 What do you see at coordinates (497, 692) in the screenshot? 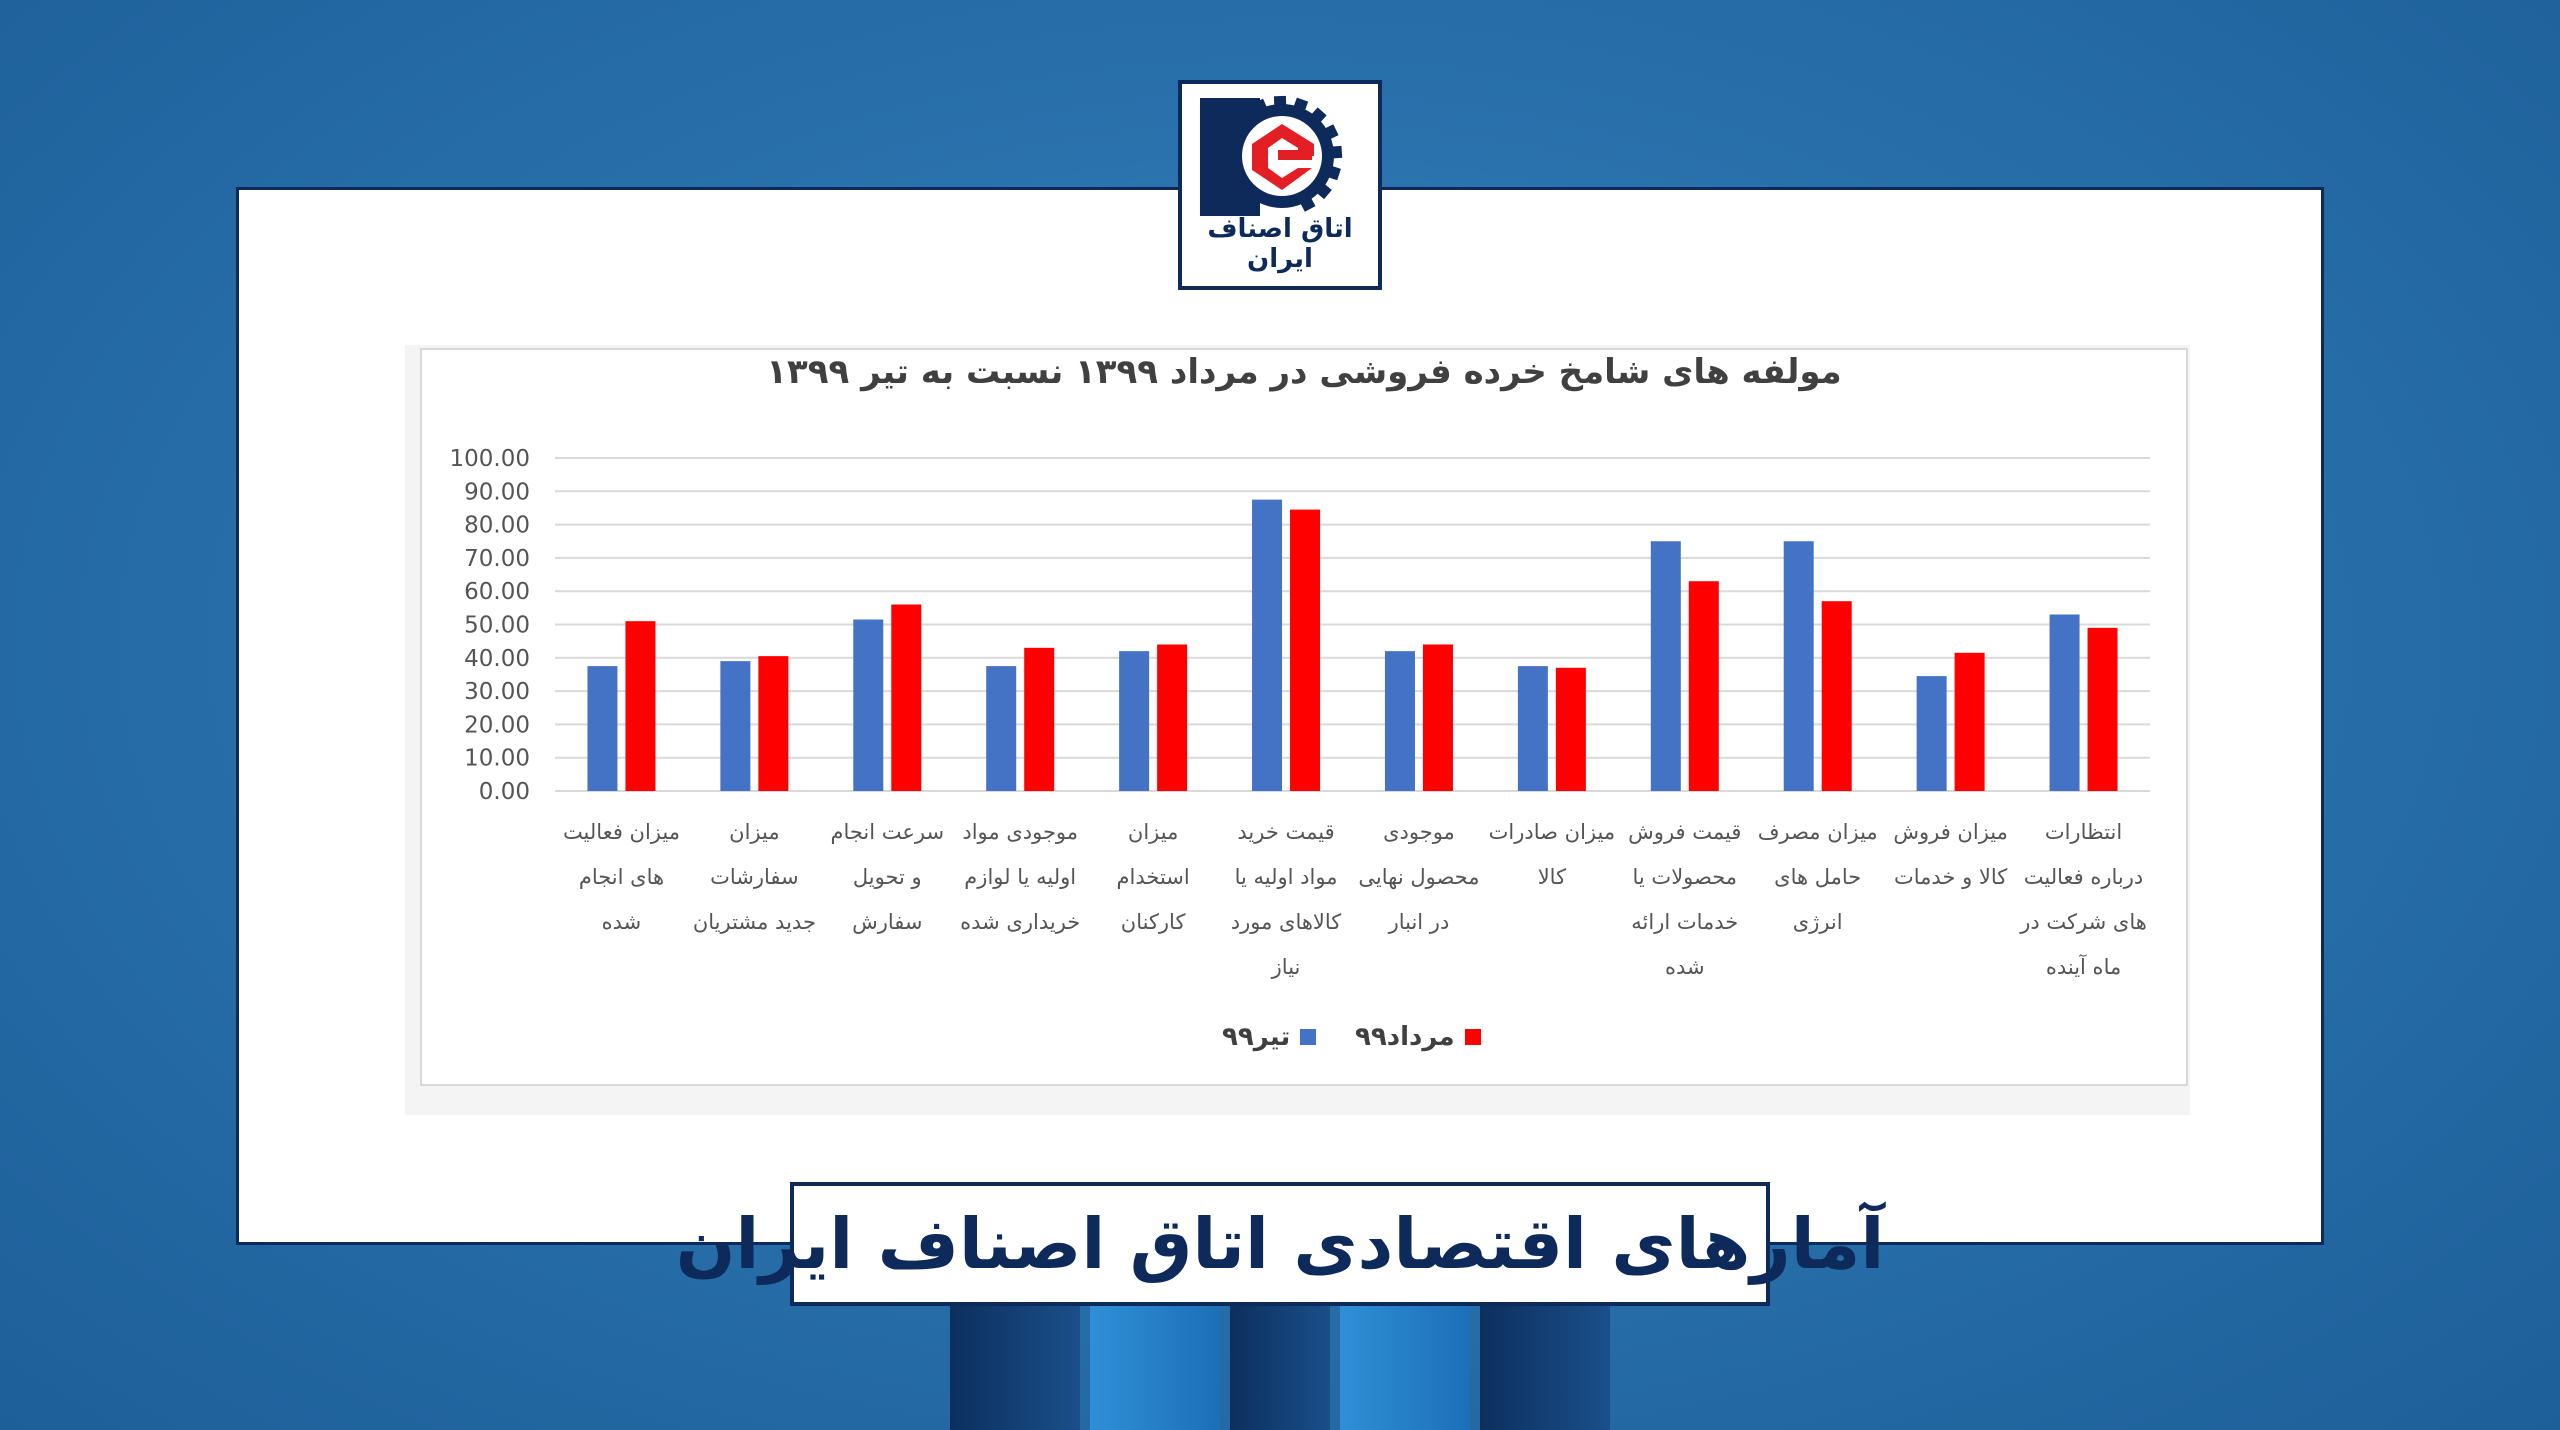
I see `y-tick-label: 30.00` at bounding box center [497, 692].